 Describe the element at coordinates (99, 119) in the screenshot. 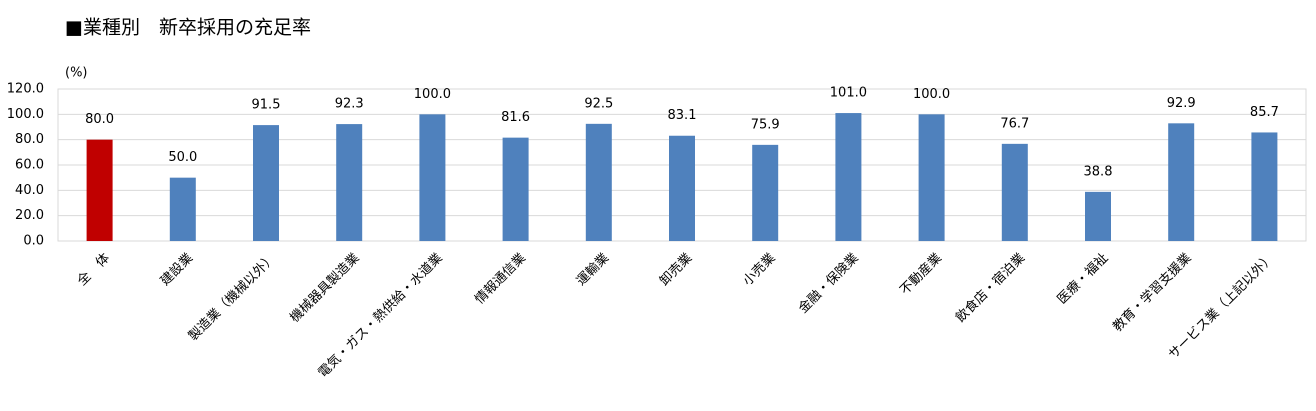

I see `value-label: 80.0` at that location.